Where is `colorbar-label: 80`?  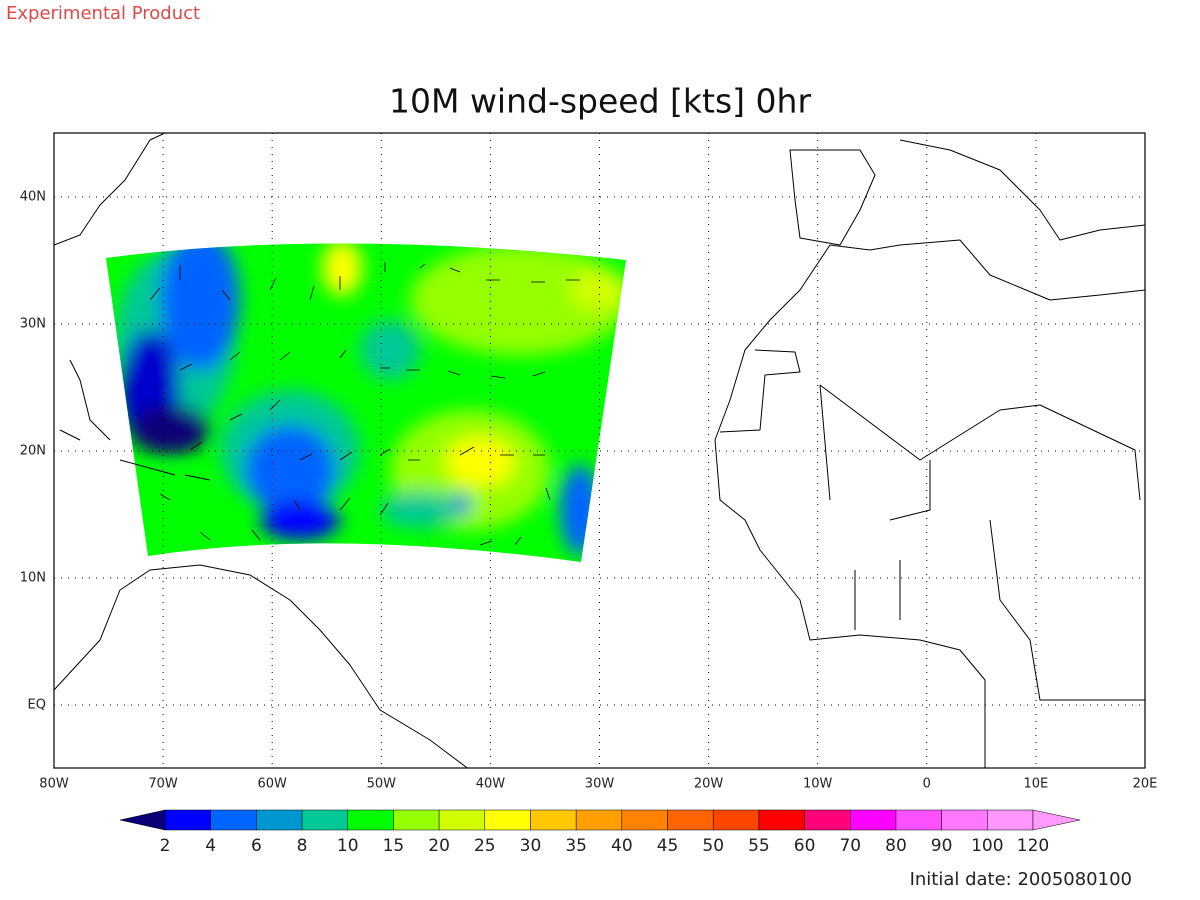 colorbar-label: 80 is located at coordinates (896, 846).